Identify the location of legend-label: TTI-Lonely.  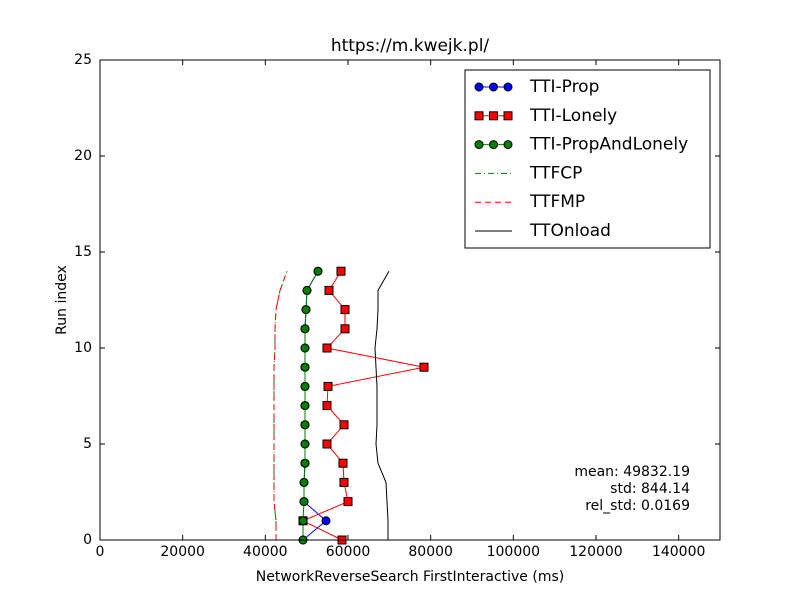
(573, 116).